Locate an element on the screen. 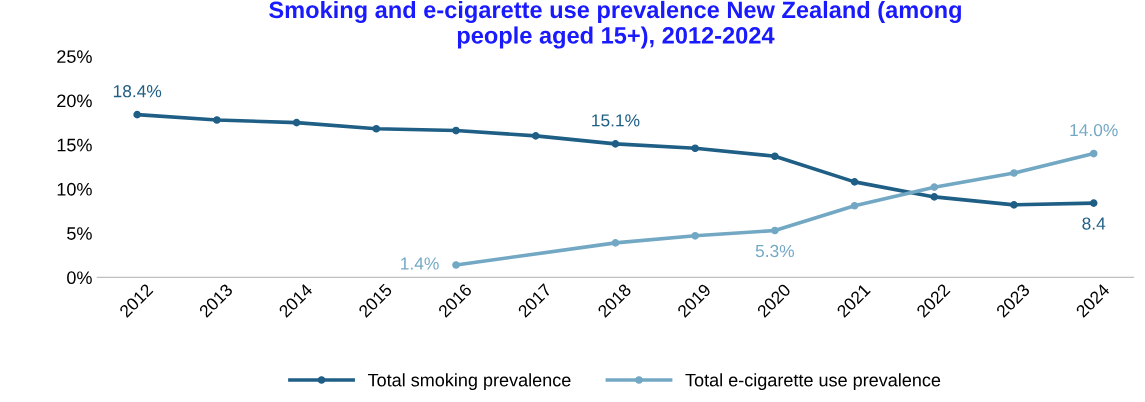 This screenshot has height=402, width=1145. chart-title: Smoking and e-cigarette use prevalence New Zealand (among people aged 15+), 2012-2024 is located at coordinates (615, 24).